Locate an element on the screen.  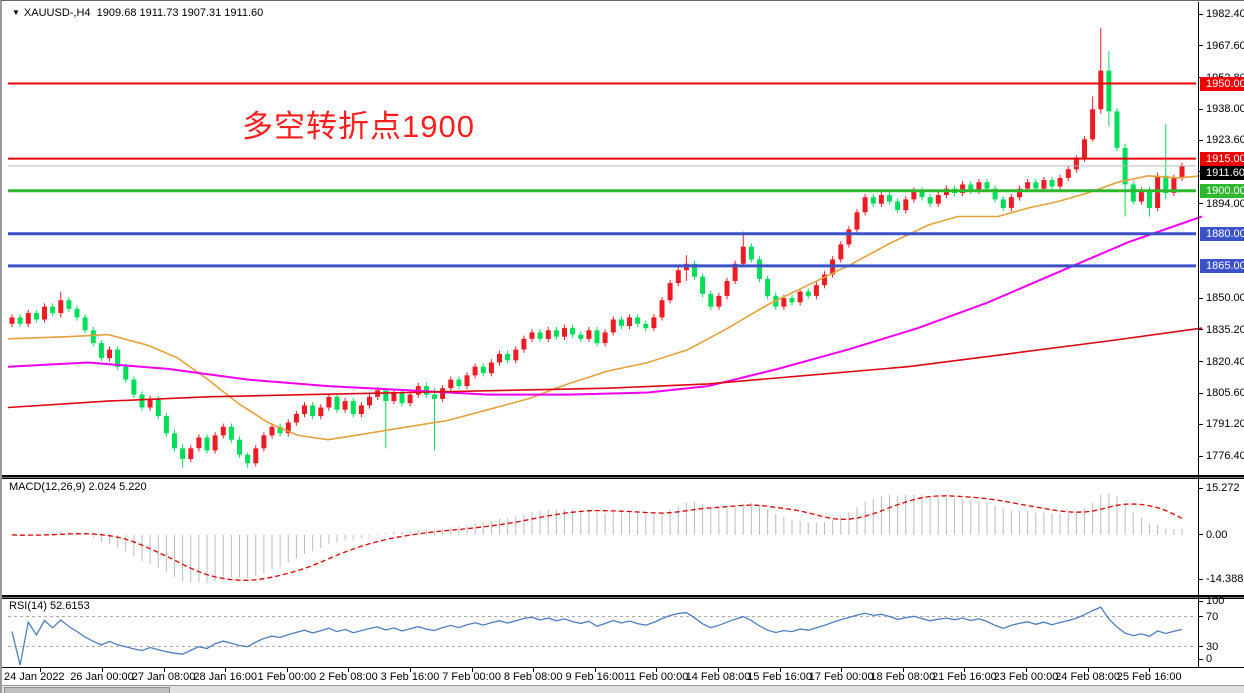
time-axis-label: 8 Feb 08:00 is located at coordinates (533, 677).